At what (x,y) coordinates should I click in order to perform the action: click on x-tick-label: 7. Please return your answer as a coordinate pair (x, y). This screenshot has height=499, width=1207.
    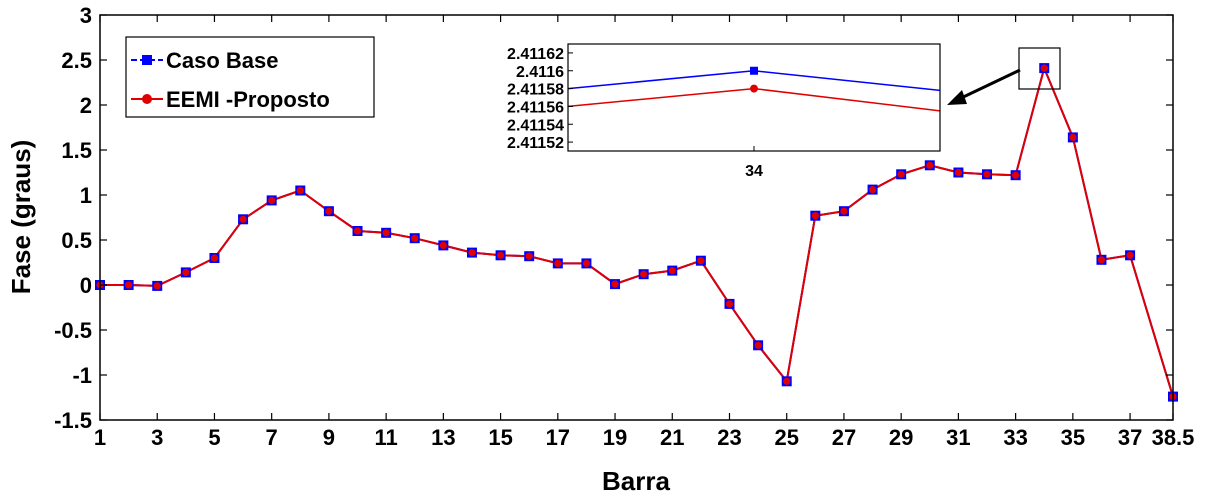
    Looking at the image, I should click on (272, 437).